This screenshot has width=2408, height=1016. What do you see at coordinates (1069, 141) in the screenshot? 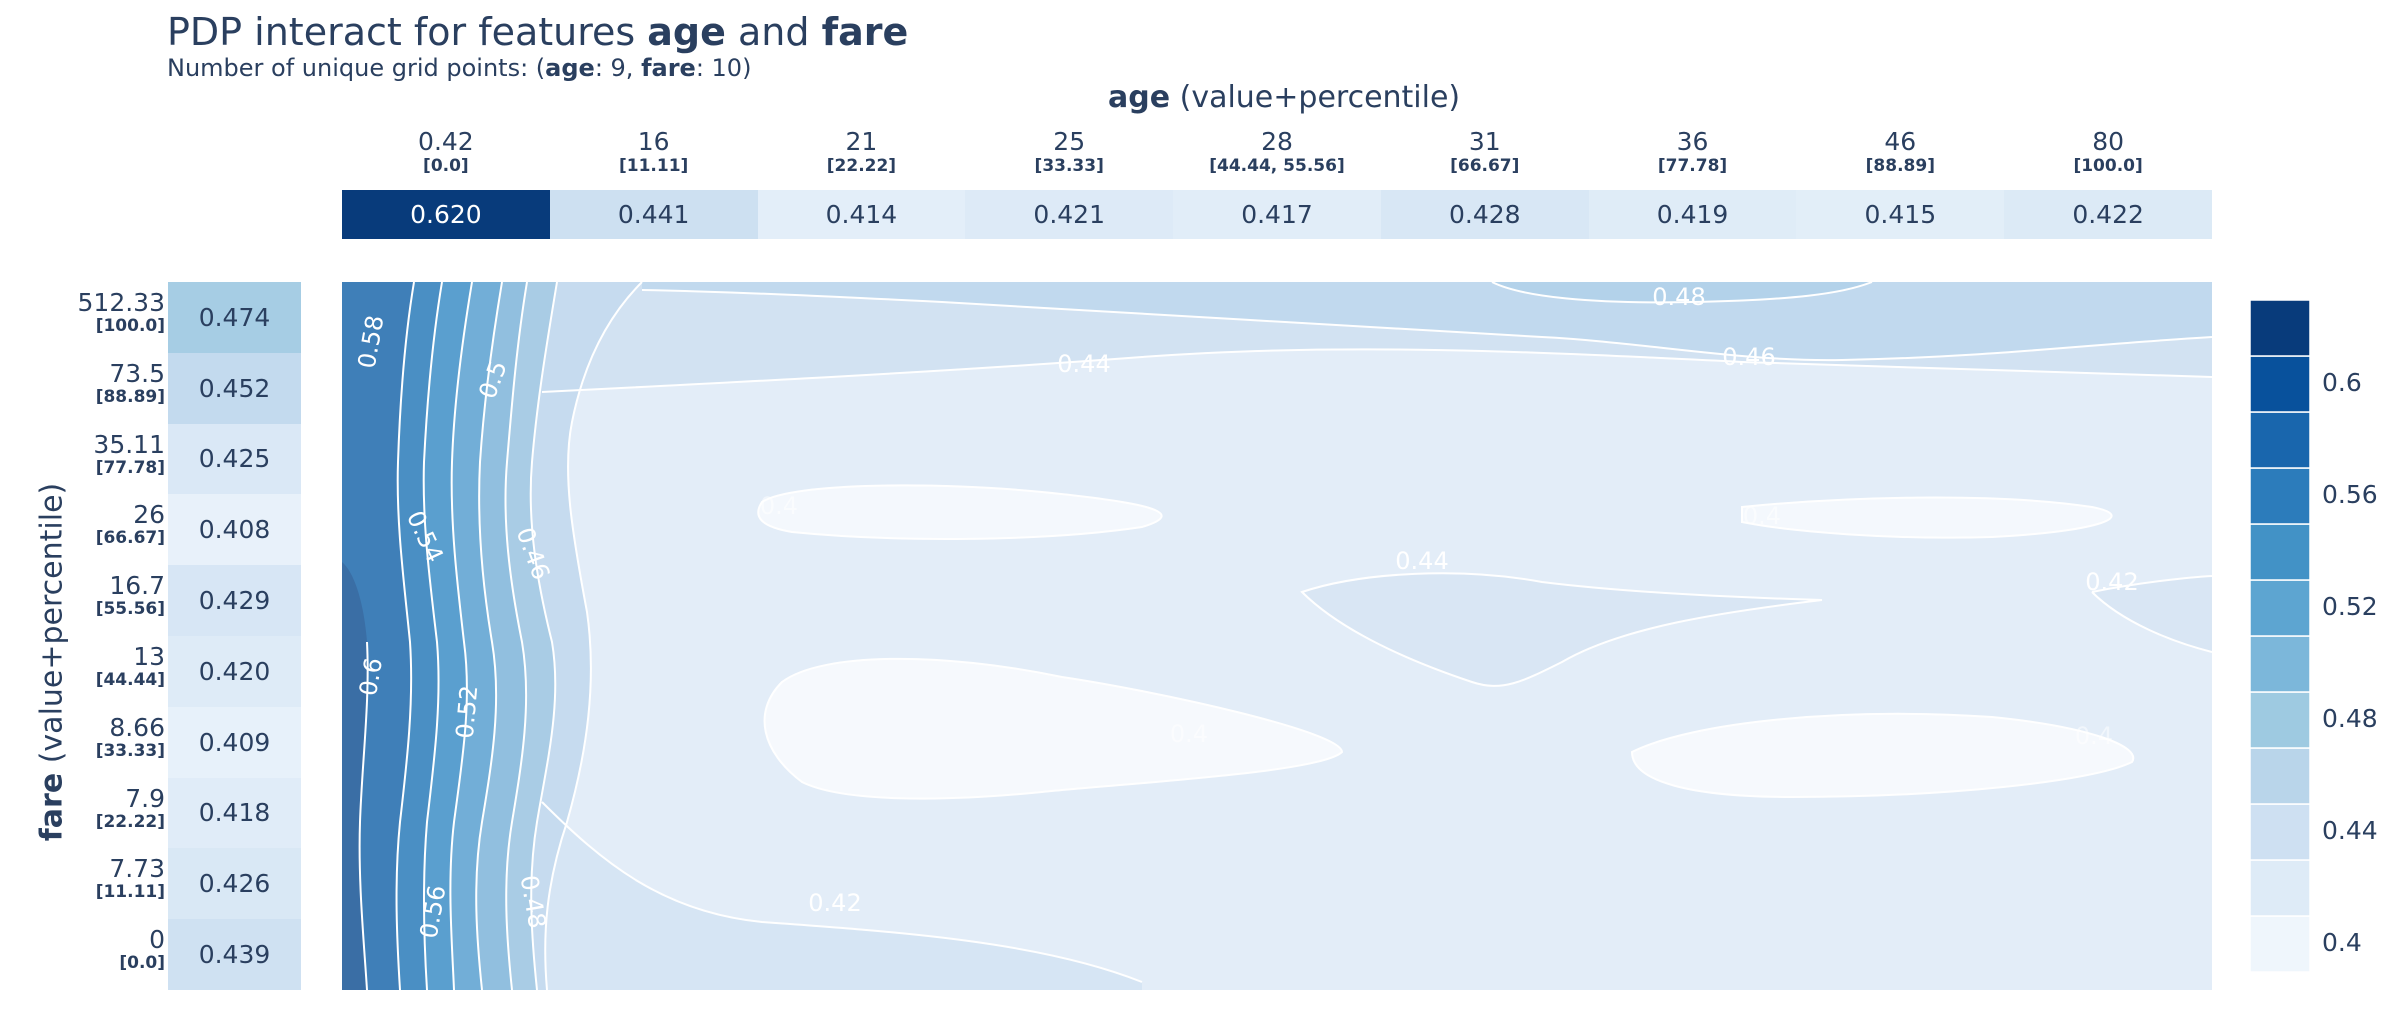
I see `x-tick-value: 25` at bounding box center [1069, 141].